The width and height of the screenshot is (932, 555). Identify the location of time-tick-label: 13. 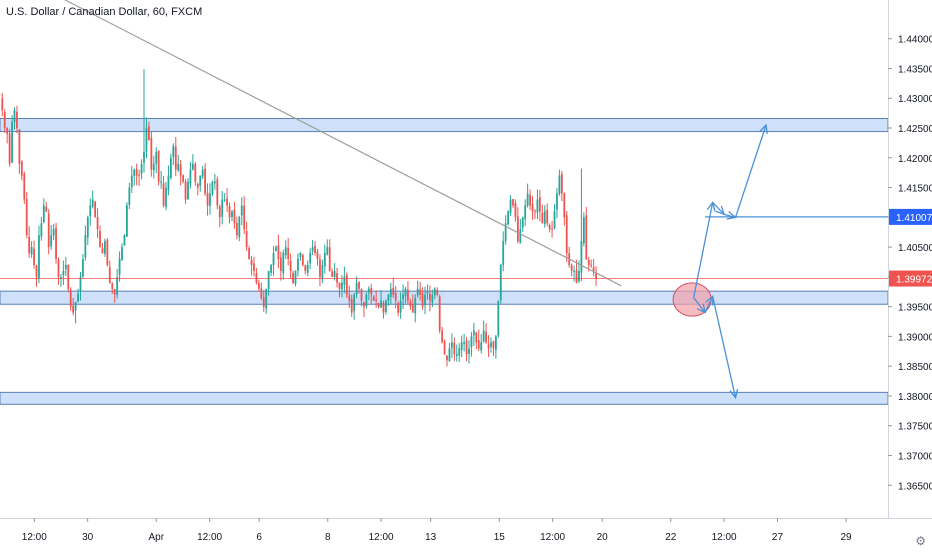
(431, 537).